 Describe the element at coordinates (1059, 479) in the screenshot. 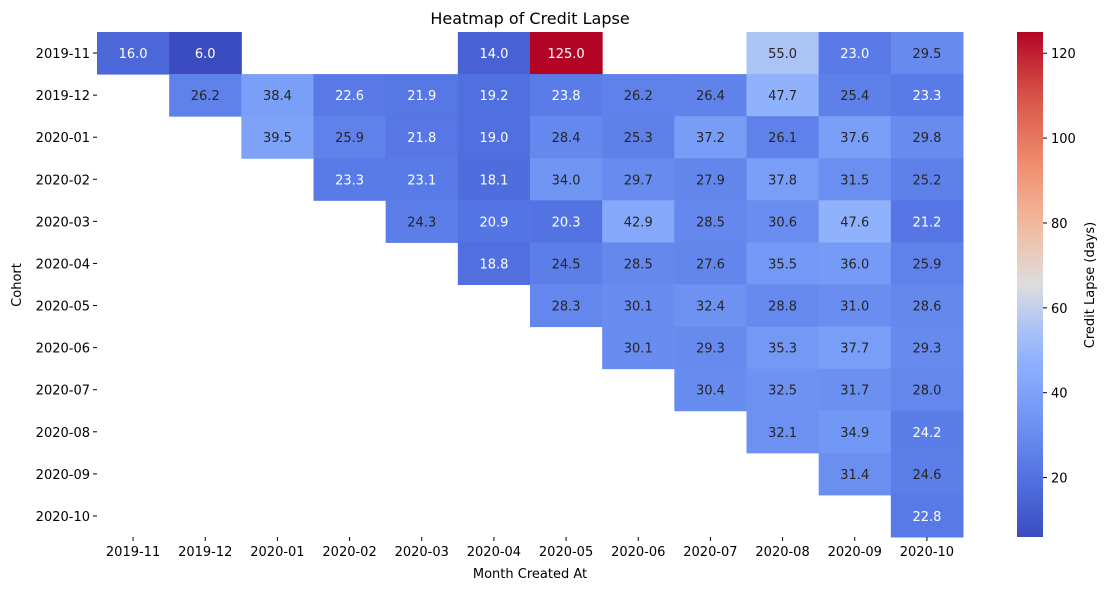

I see `colorbar-tick-label: 20` at that location.